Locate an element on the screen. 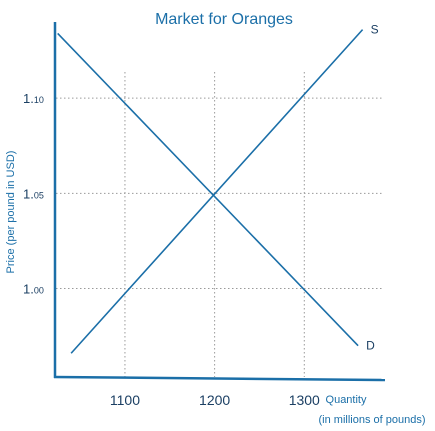 The image size is (435, 431). x-tick-label-1100: 1100 is located at coordinates (125, 400).